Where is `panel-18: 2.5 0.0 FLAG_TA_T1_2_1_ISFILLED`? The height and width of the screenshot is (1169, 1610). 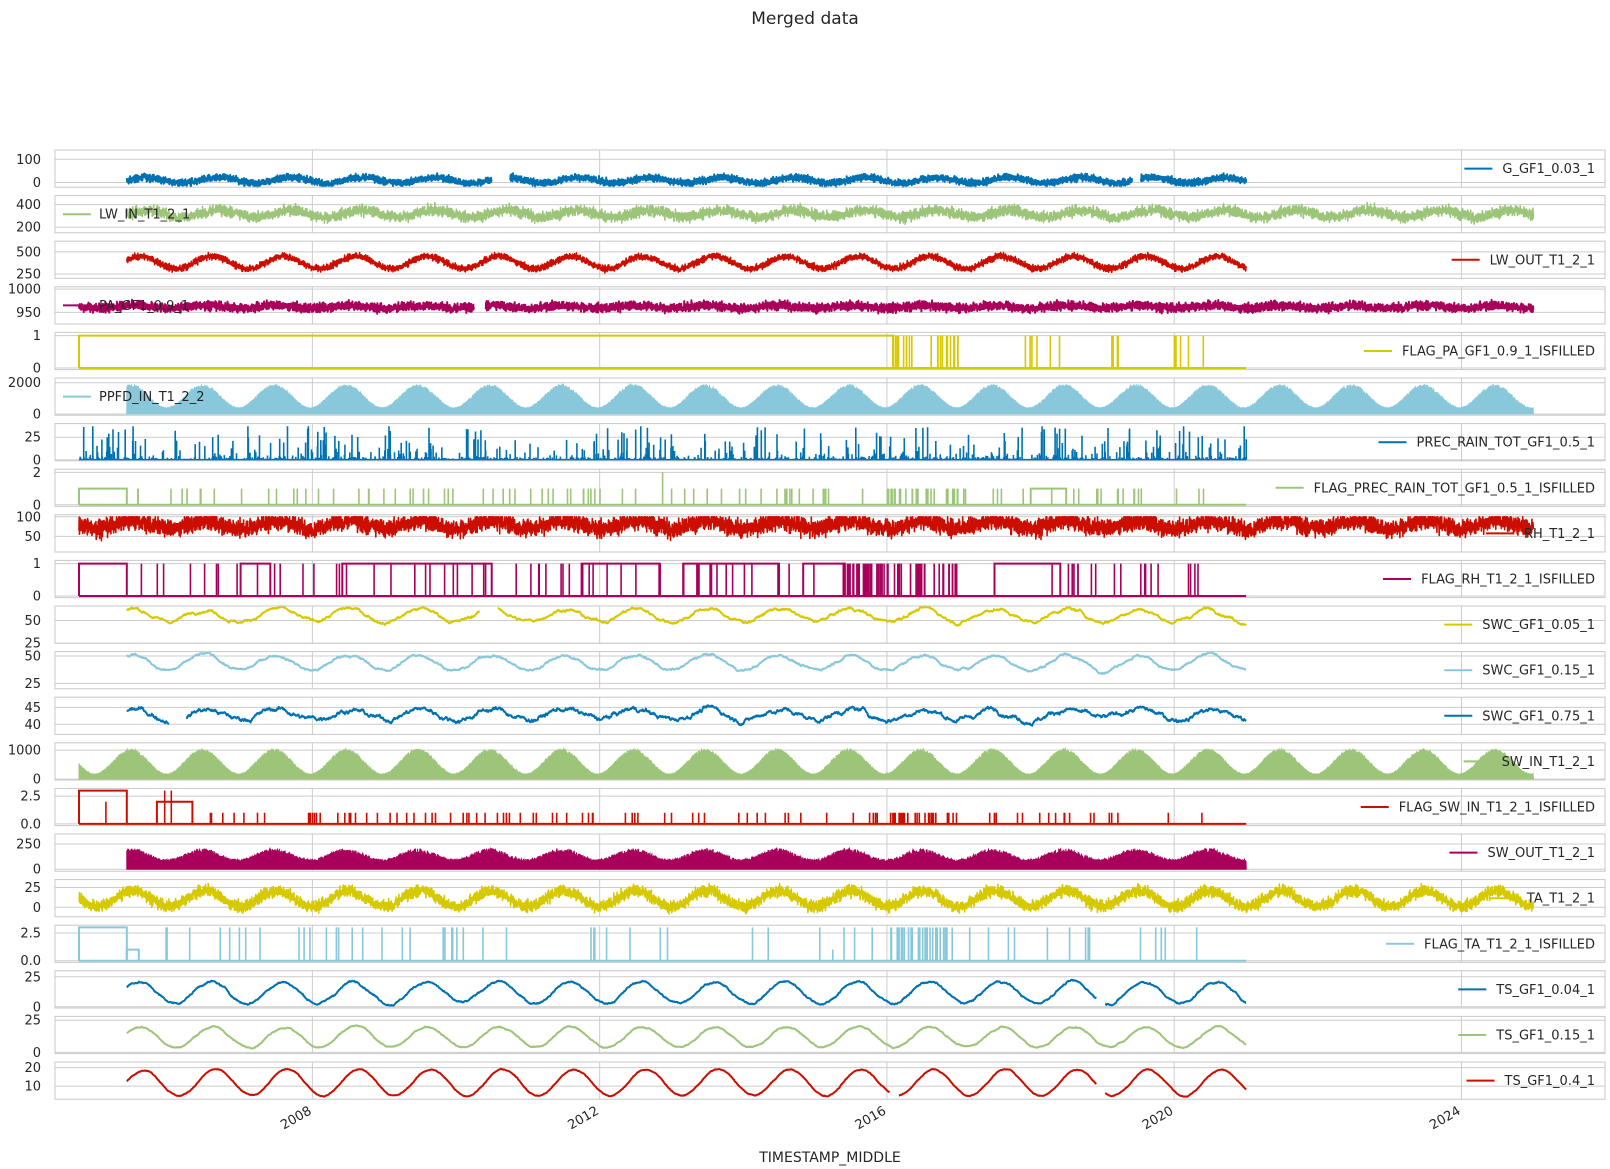 panel-18: 2.5 0.0 FLAG_TA_T1_2_1_ISFILLED is located at coordinates (813, 946).